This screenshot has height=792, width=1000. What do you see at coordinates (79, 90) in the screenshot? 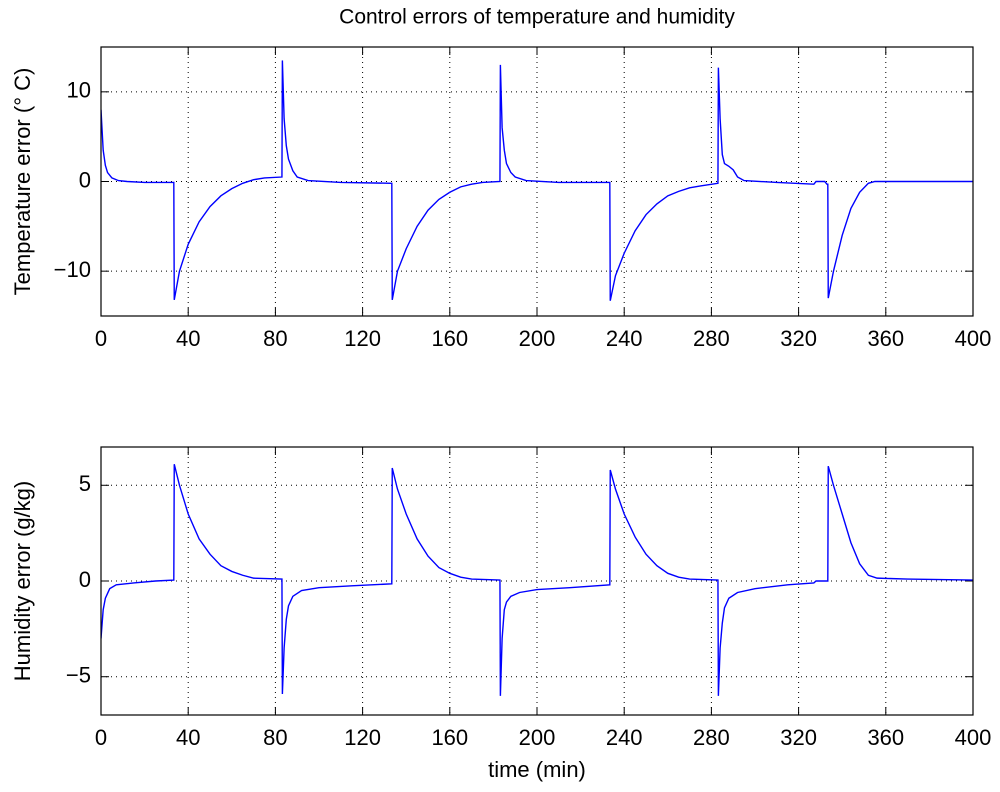
I see `y-tick-label: 10` at bounding box center [79, 90].